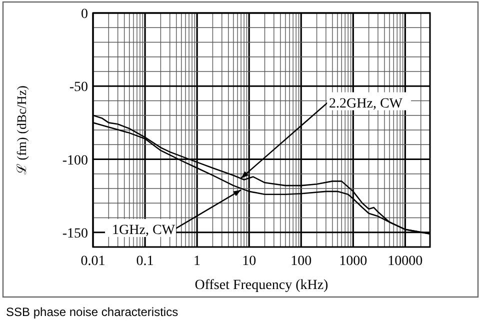 Image resolution: width=500 pixels, height=328 pixels. Describe the element at coordinates (75, 160) in the screenshot. I see `y-tick-label: -100` at that location.